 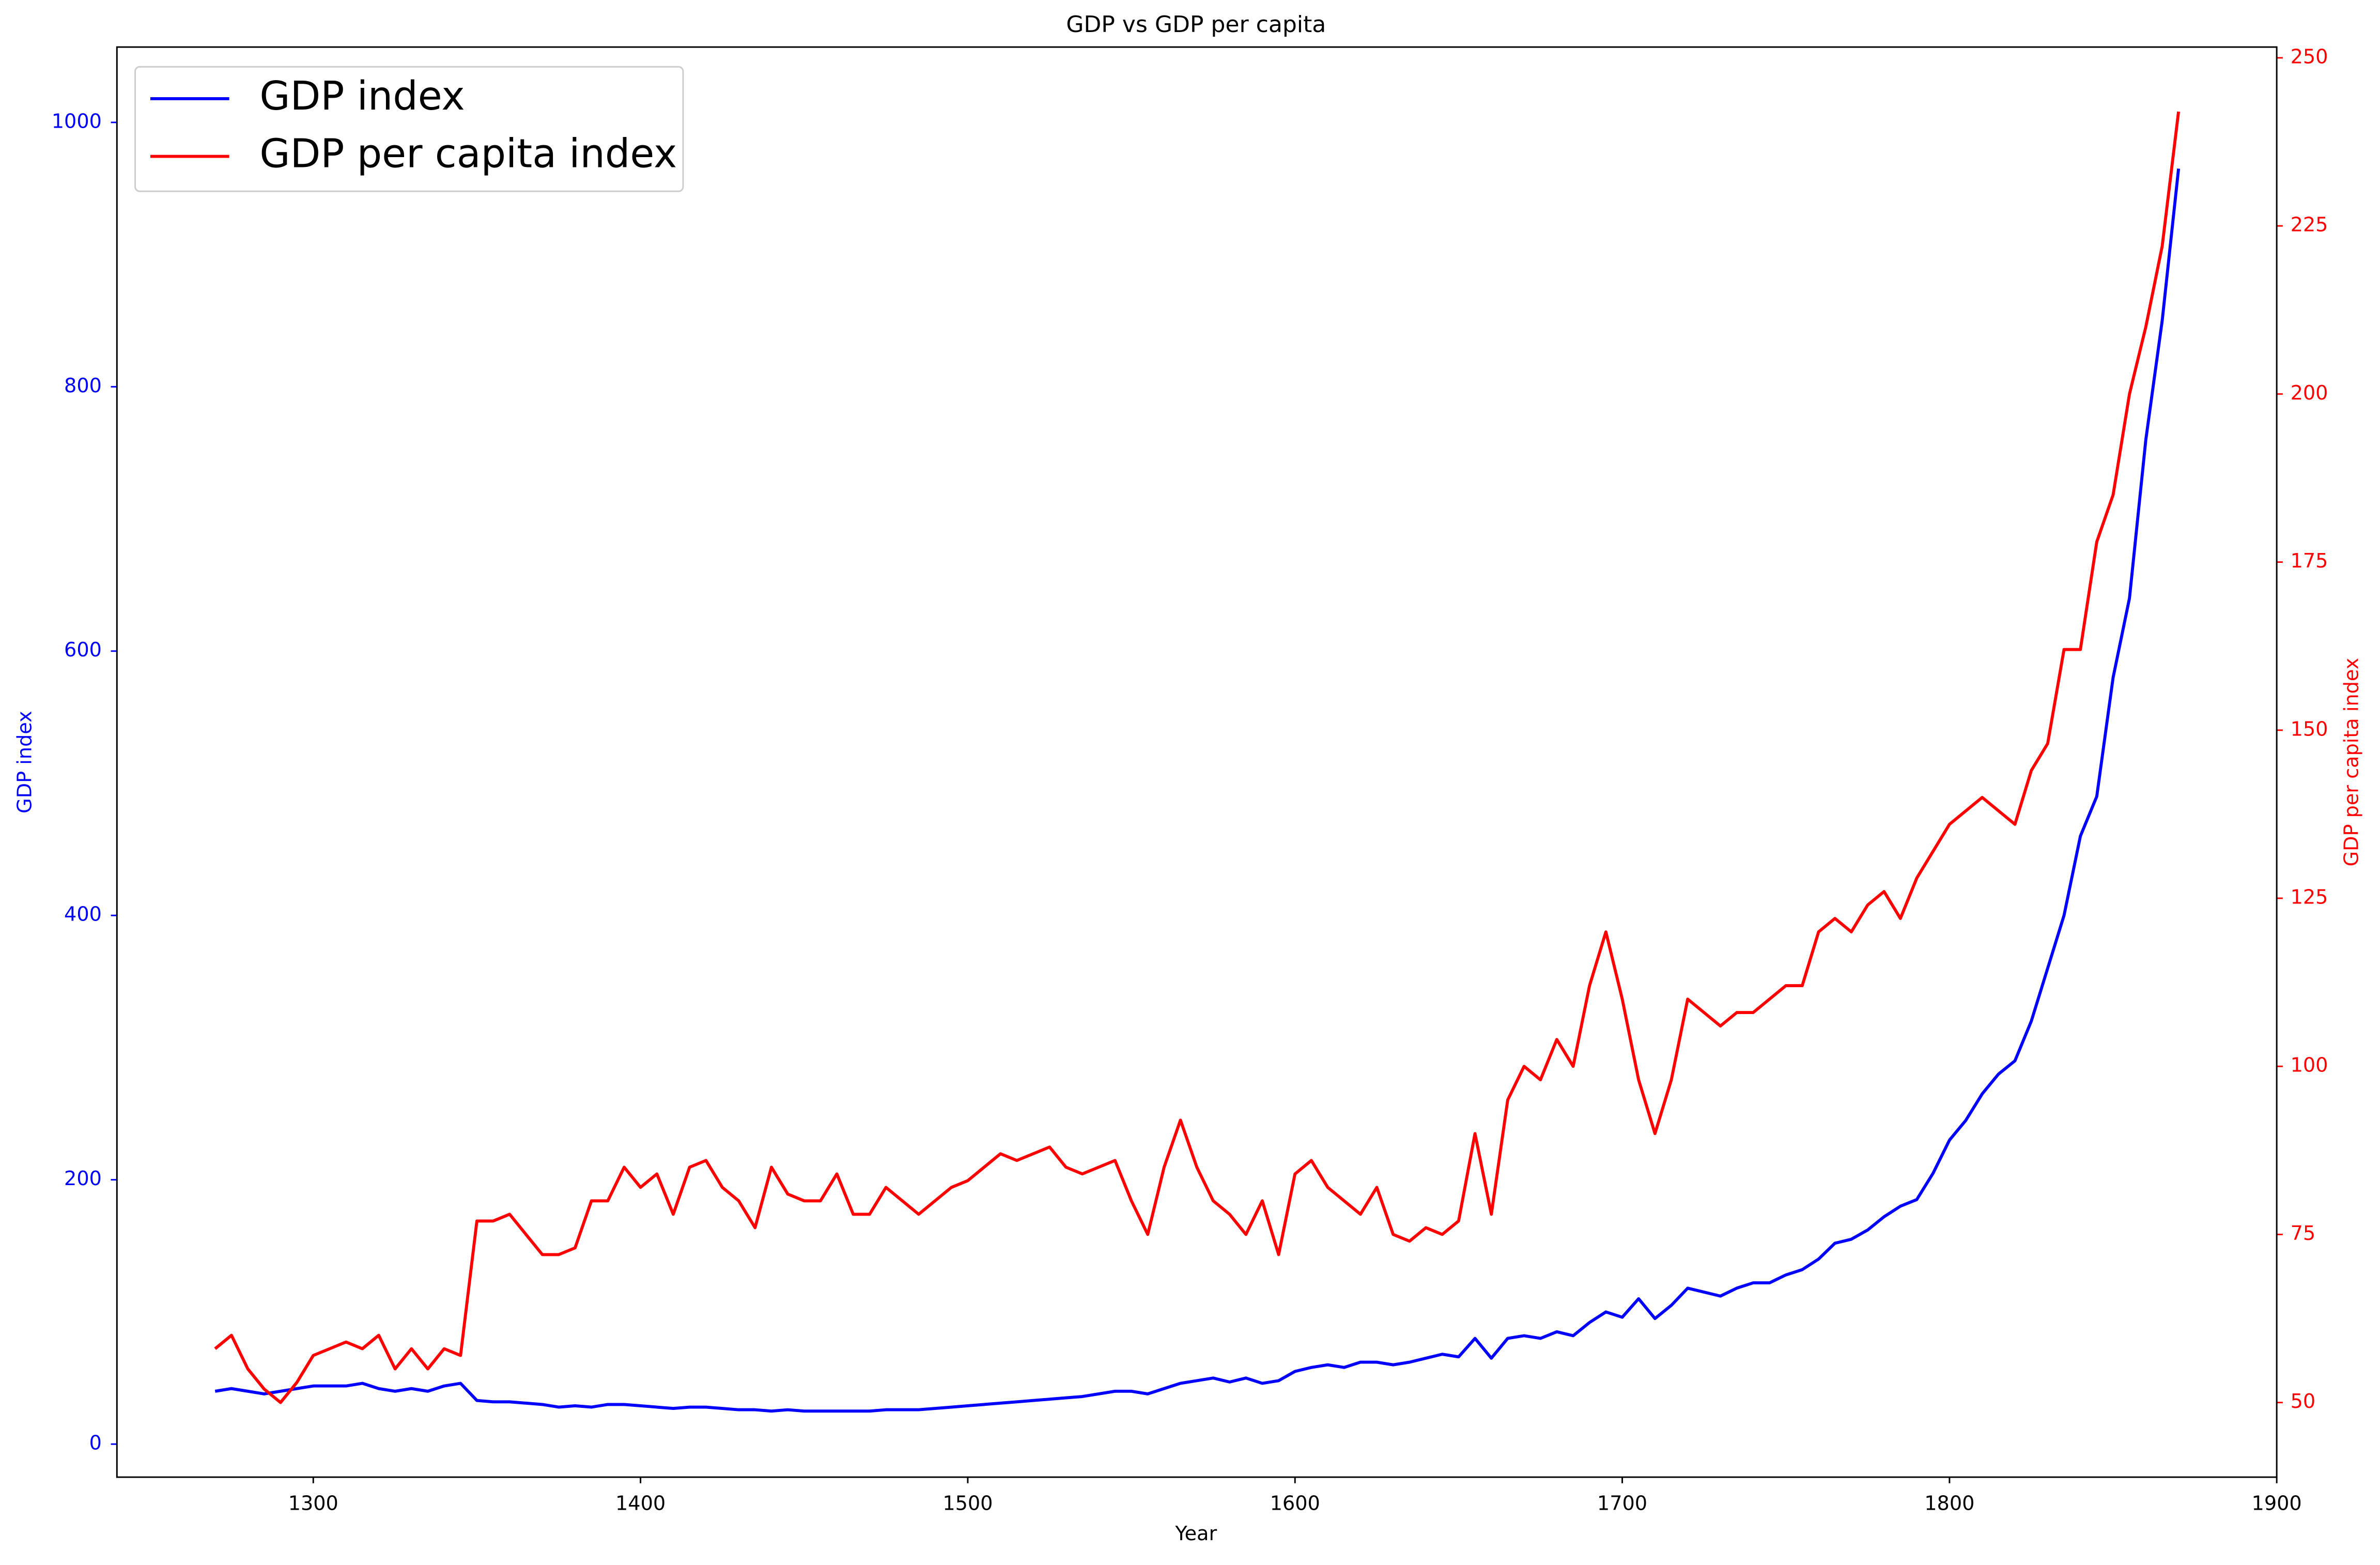 What do you see at coordinates (83, 914) in the screenshot?
I see `y-tick-label: 400` at bounding box center [83, 914].